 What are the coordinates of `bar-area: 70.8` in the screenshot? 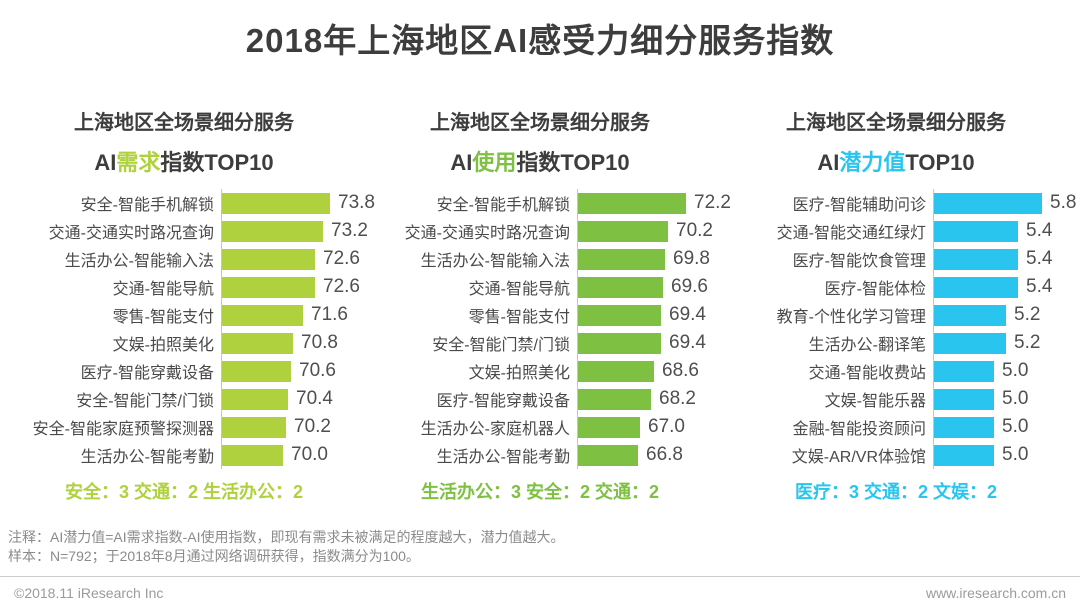 It's located at (291, 343).